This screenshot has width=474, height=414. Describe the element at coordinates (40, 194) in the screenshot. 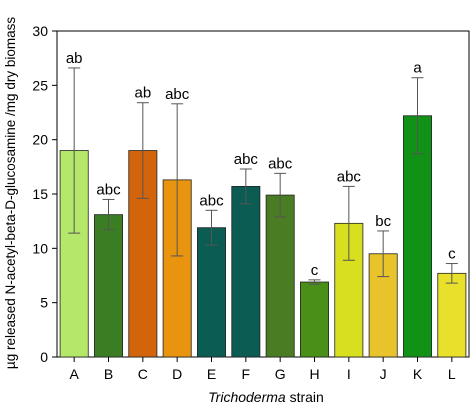

I see `y-tick-label: 15` at that location.